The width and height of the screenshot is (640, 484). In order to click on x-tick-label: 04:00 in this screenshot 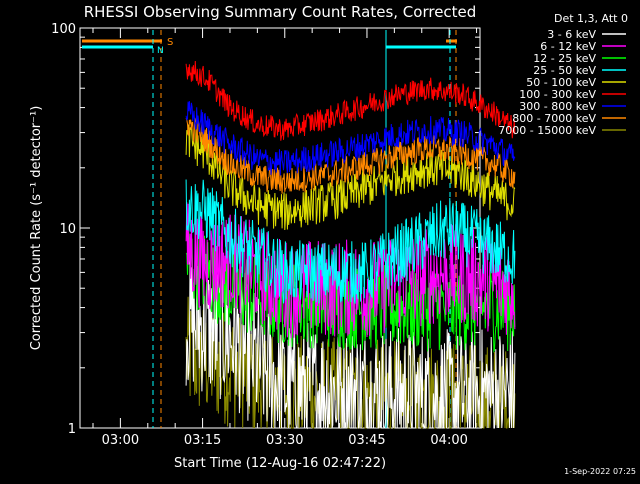, I will do `click(448, 440)`.